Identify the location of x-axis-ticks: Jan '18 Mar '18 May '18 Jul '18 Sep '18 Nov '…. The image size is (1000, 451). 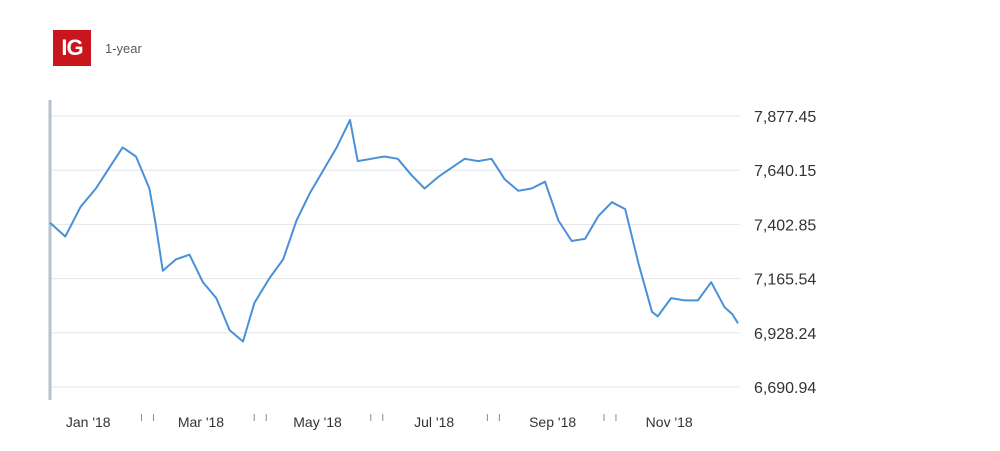
(379, 422).